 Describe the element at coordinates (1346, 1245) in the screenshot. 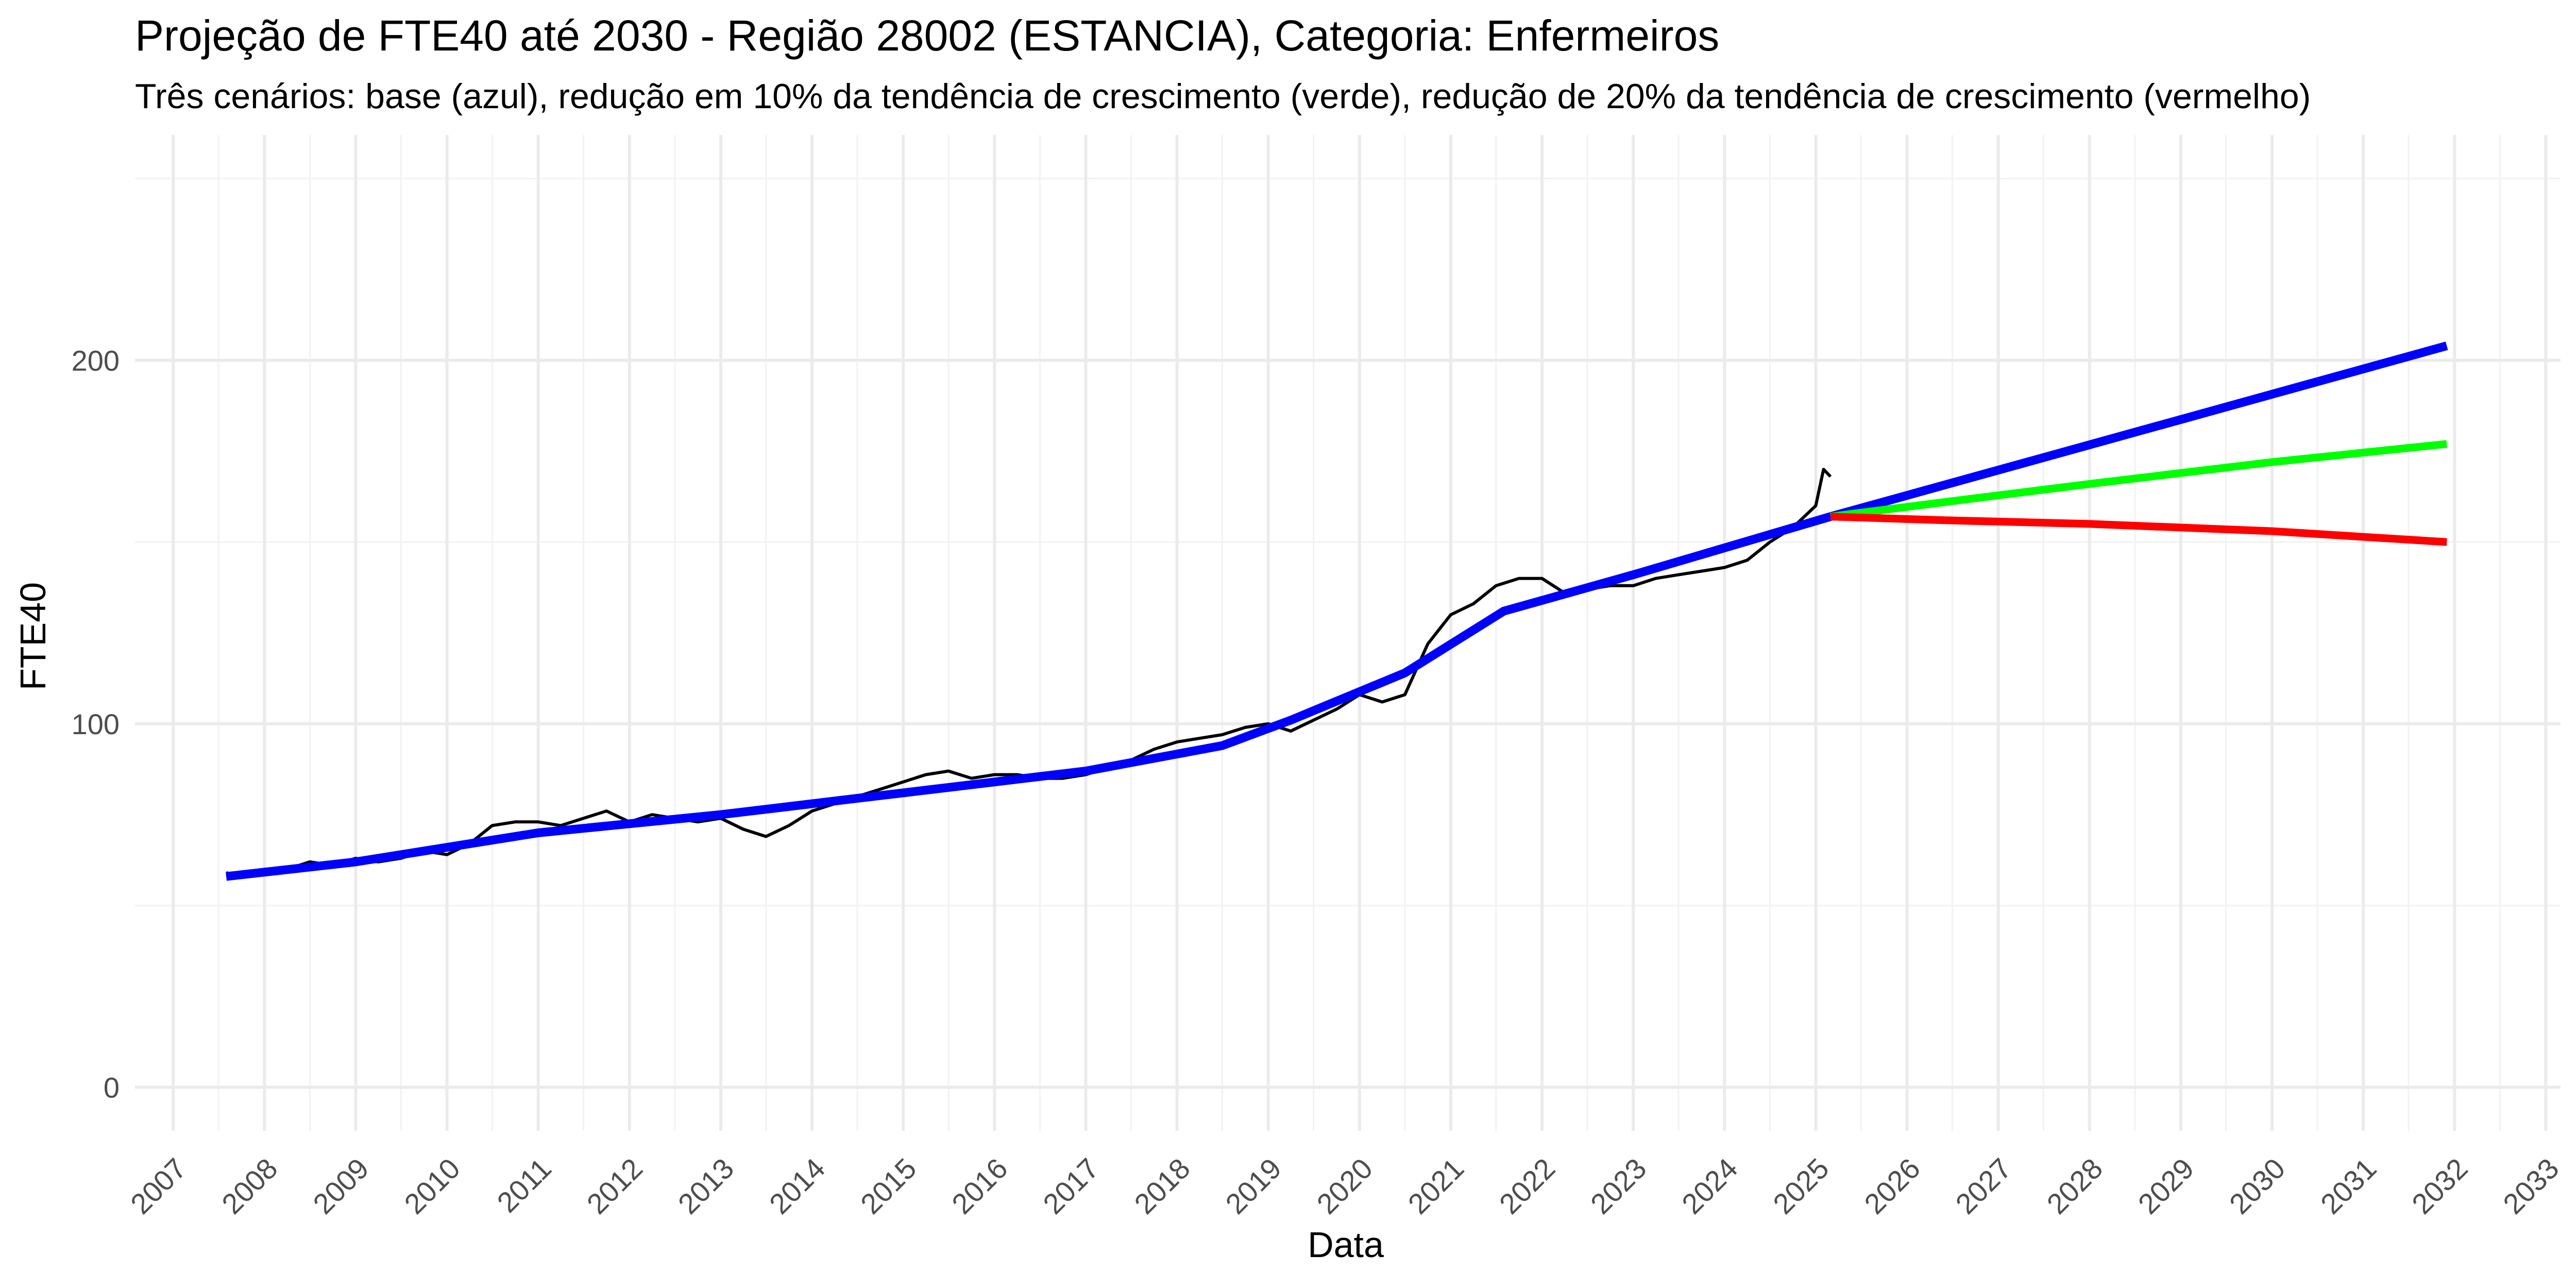

I see `x-axis-title: Data` at that location.